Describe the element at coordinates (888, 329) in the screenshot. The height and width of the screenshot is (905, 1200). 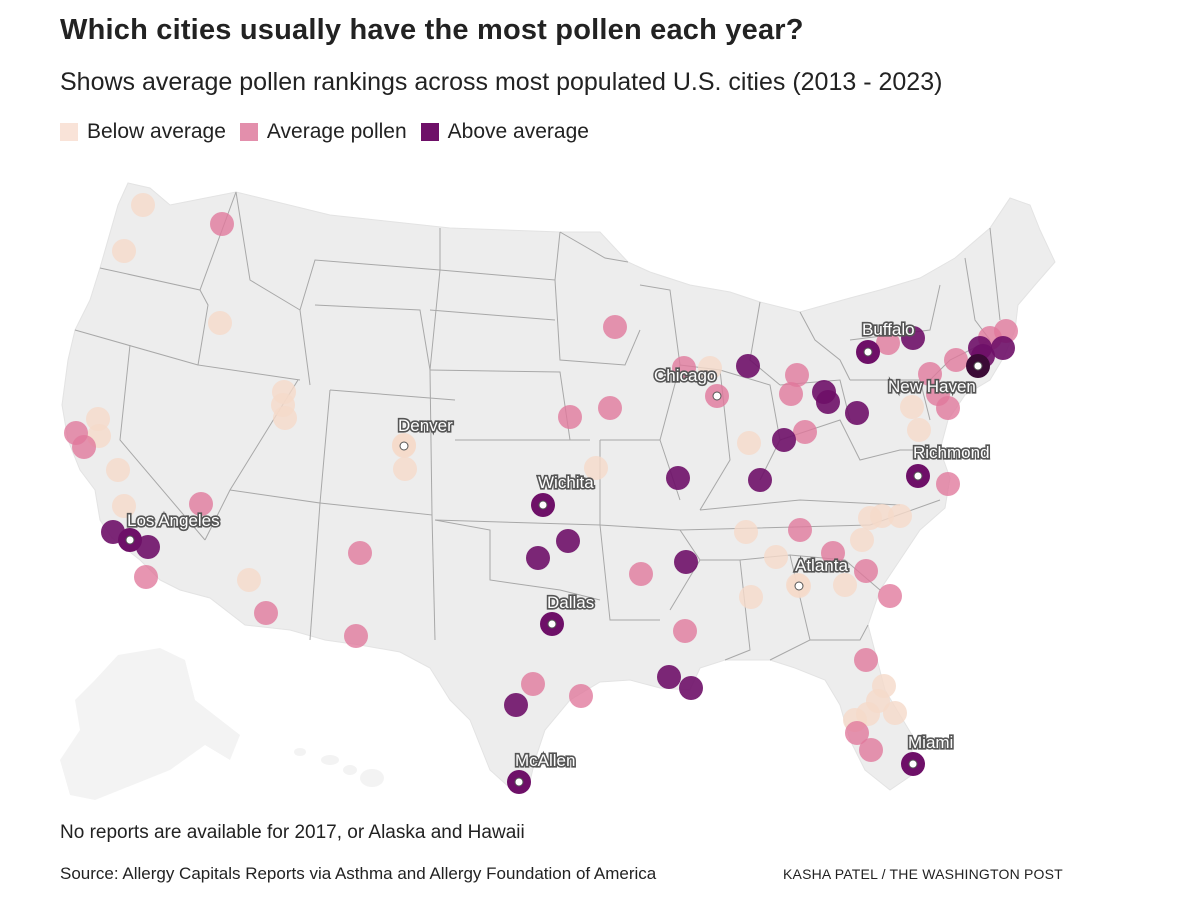
I see `label-buffalo: Buffalo` at that location.